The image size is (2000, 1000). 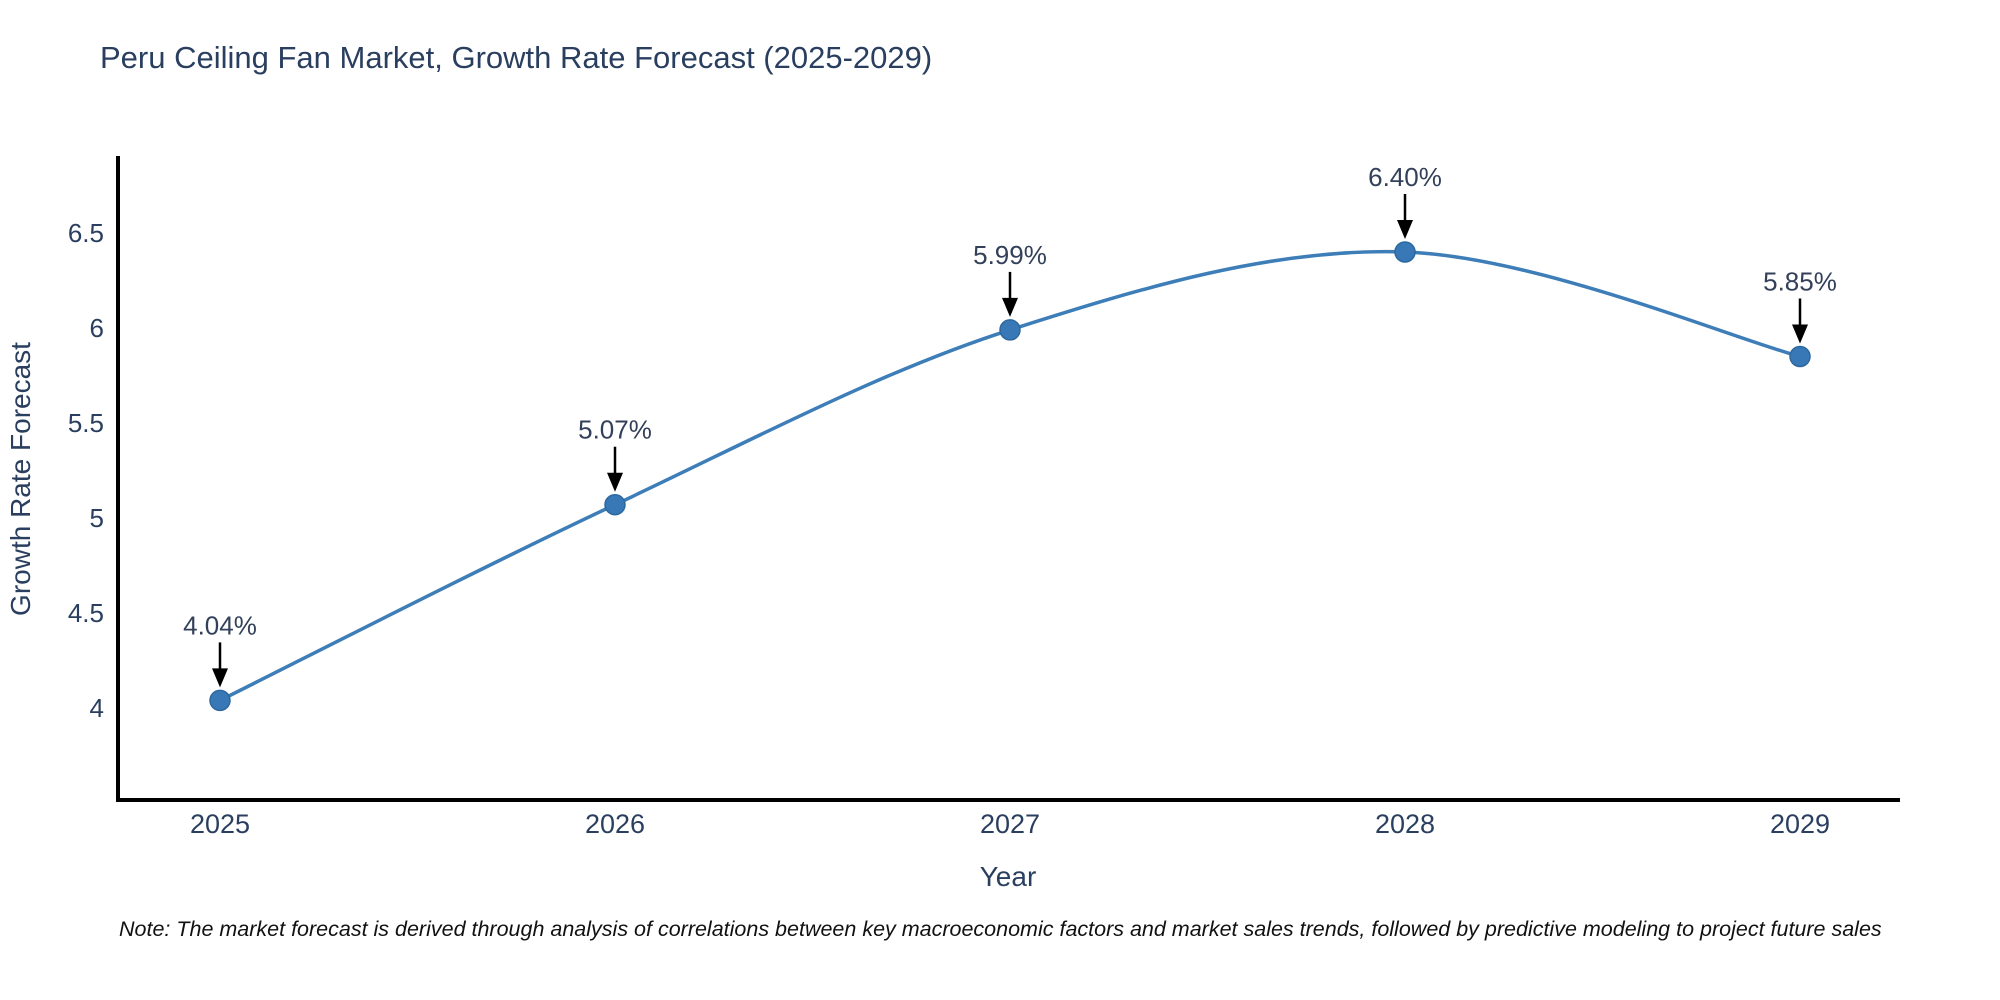 What do you see at coordinates (220, 625) in the screenshot?
I see `point-annotation-label: 4.04%` at bounding box center [220, 625].